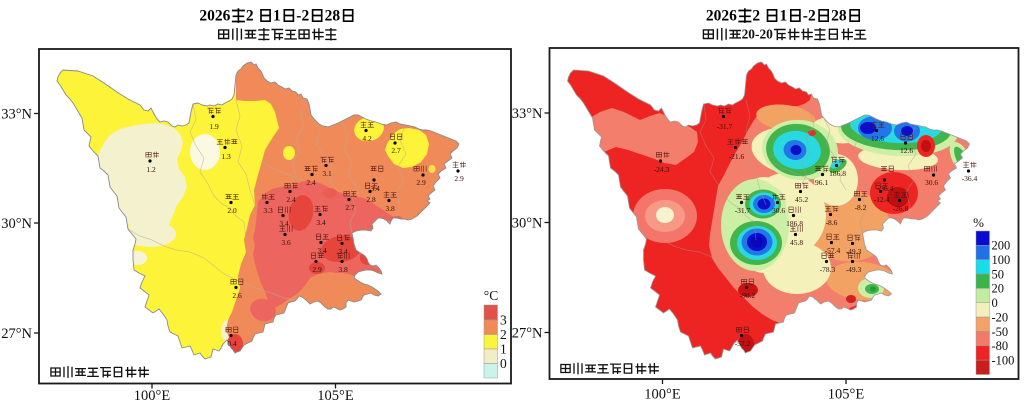 Image resolution: width=1024 pixels, height=403 pixels. I want to click on svg-text: -20, so click(1000, 317).